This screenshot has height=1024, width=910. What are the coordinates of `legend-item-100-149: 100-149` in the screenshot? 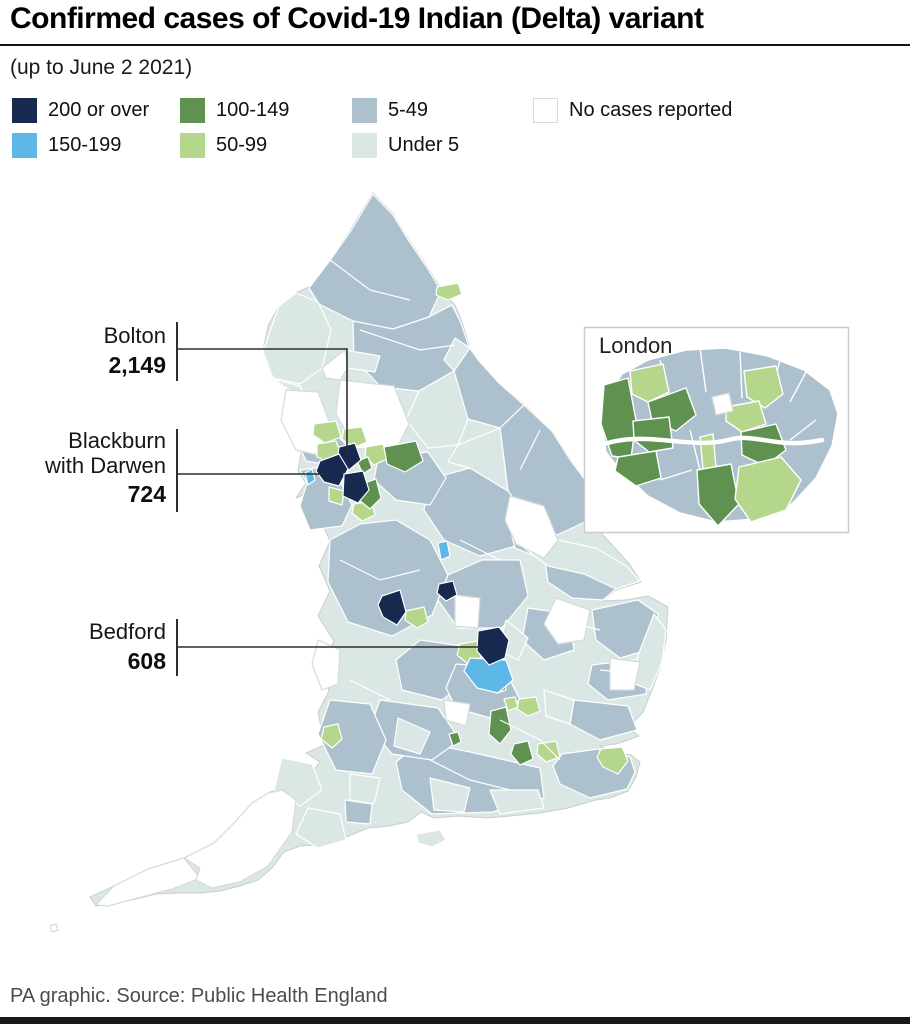 It's located at (266, 110).